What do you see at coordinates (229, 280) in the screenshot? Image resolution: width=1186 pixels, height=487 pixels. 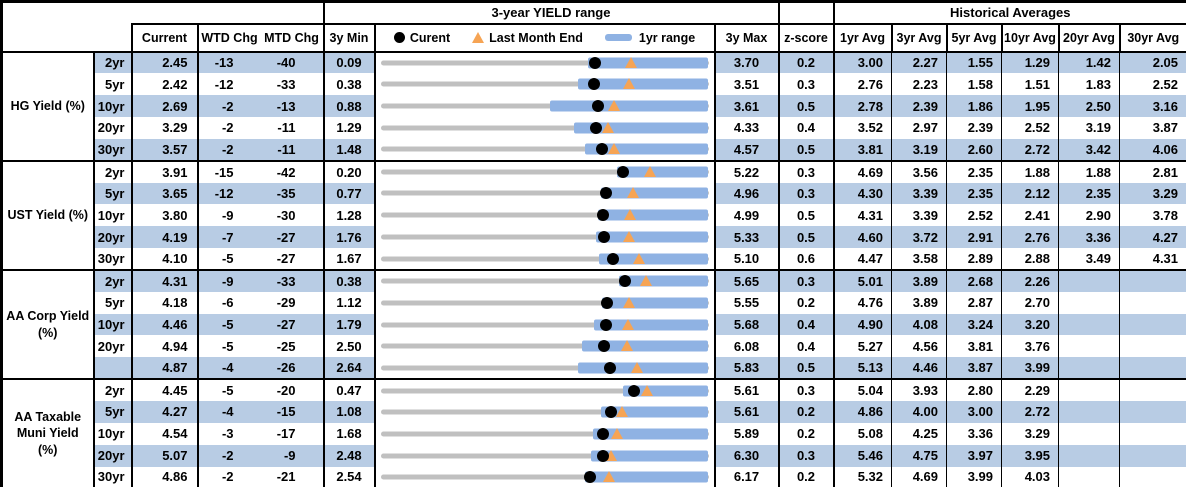 I see `wtd-chg-value: -9` at bounding box center [229, 280].